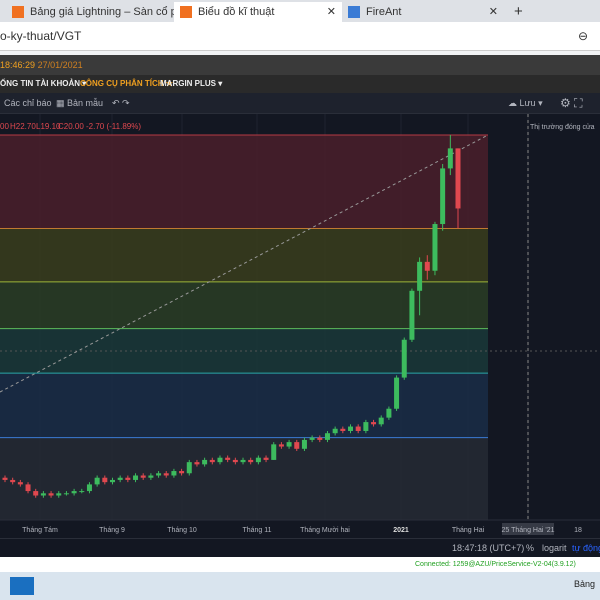 This screenshot has width=600, height=600. What do you see at coordinates (325, 530) in the screenshot?
I see `x-tick-label: Tháng Mười hai` at bounding box center [325, 530].